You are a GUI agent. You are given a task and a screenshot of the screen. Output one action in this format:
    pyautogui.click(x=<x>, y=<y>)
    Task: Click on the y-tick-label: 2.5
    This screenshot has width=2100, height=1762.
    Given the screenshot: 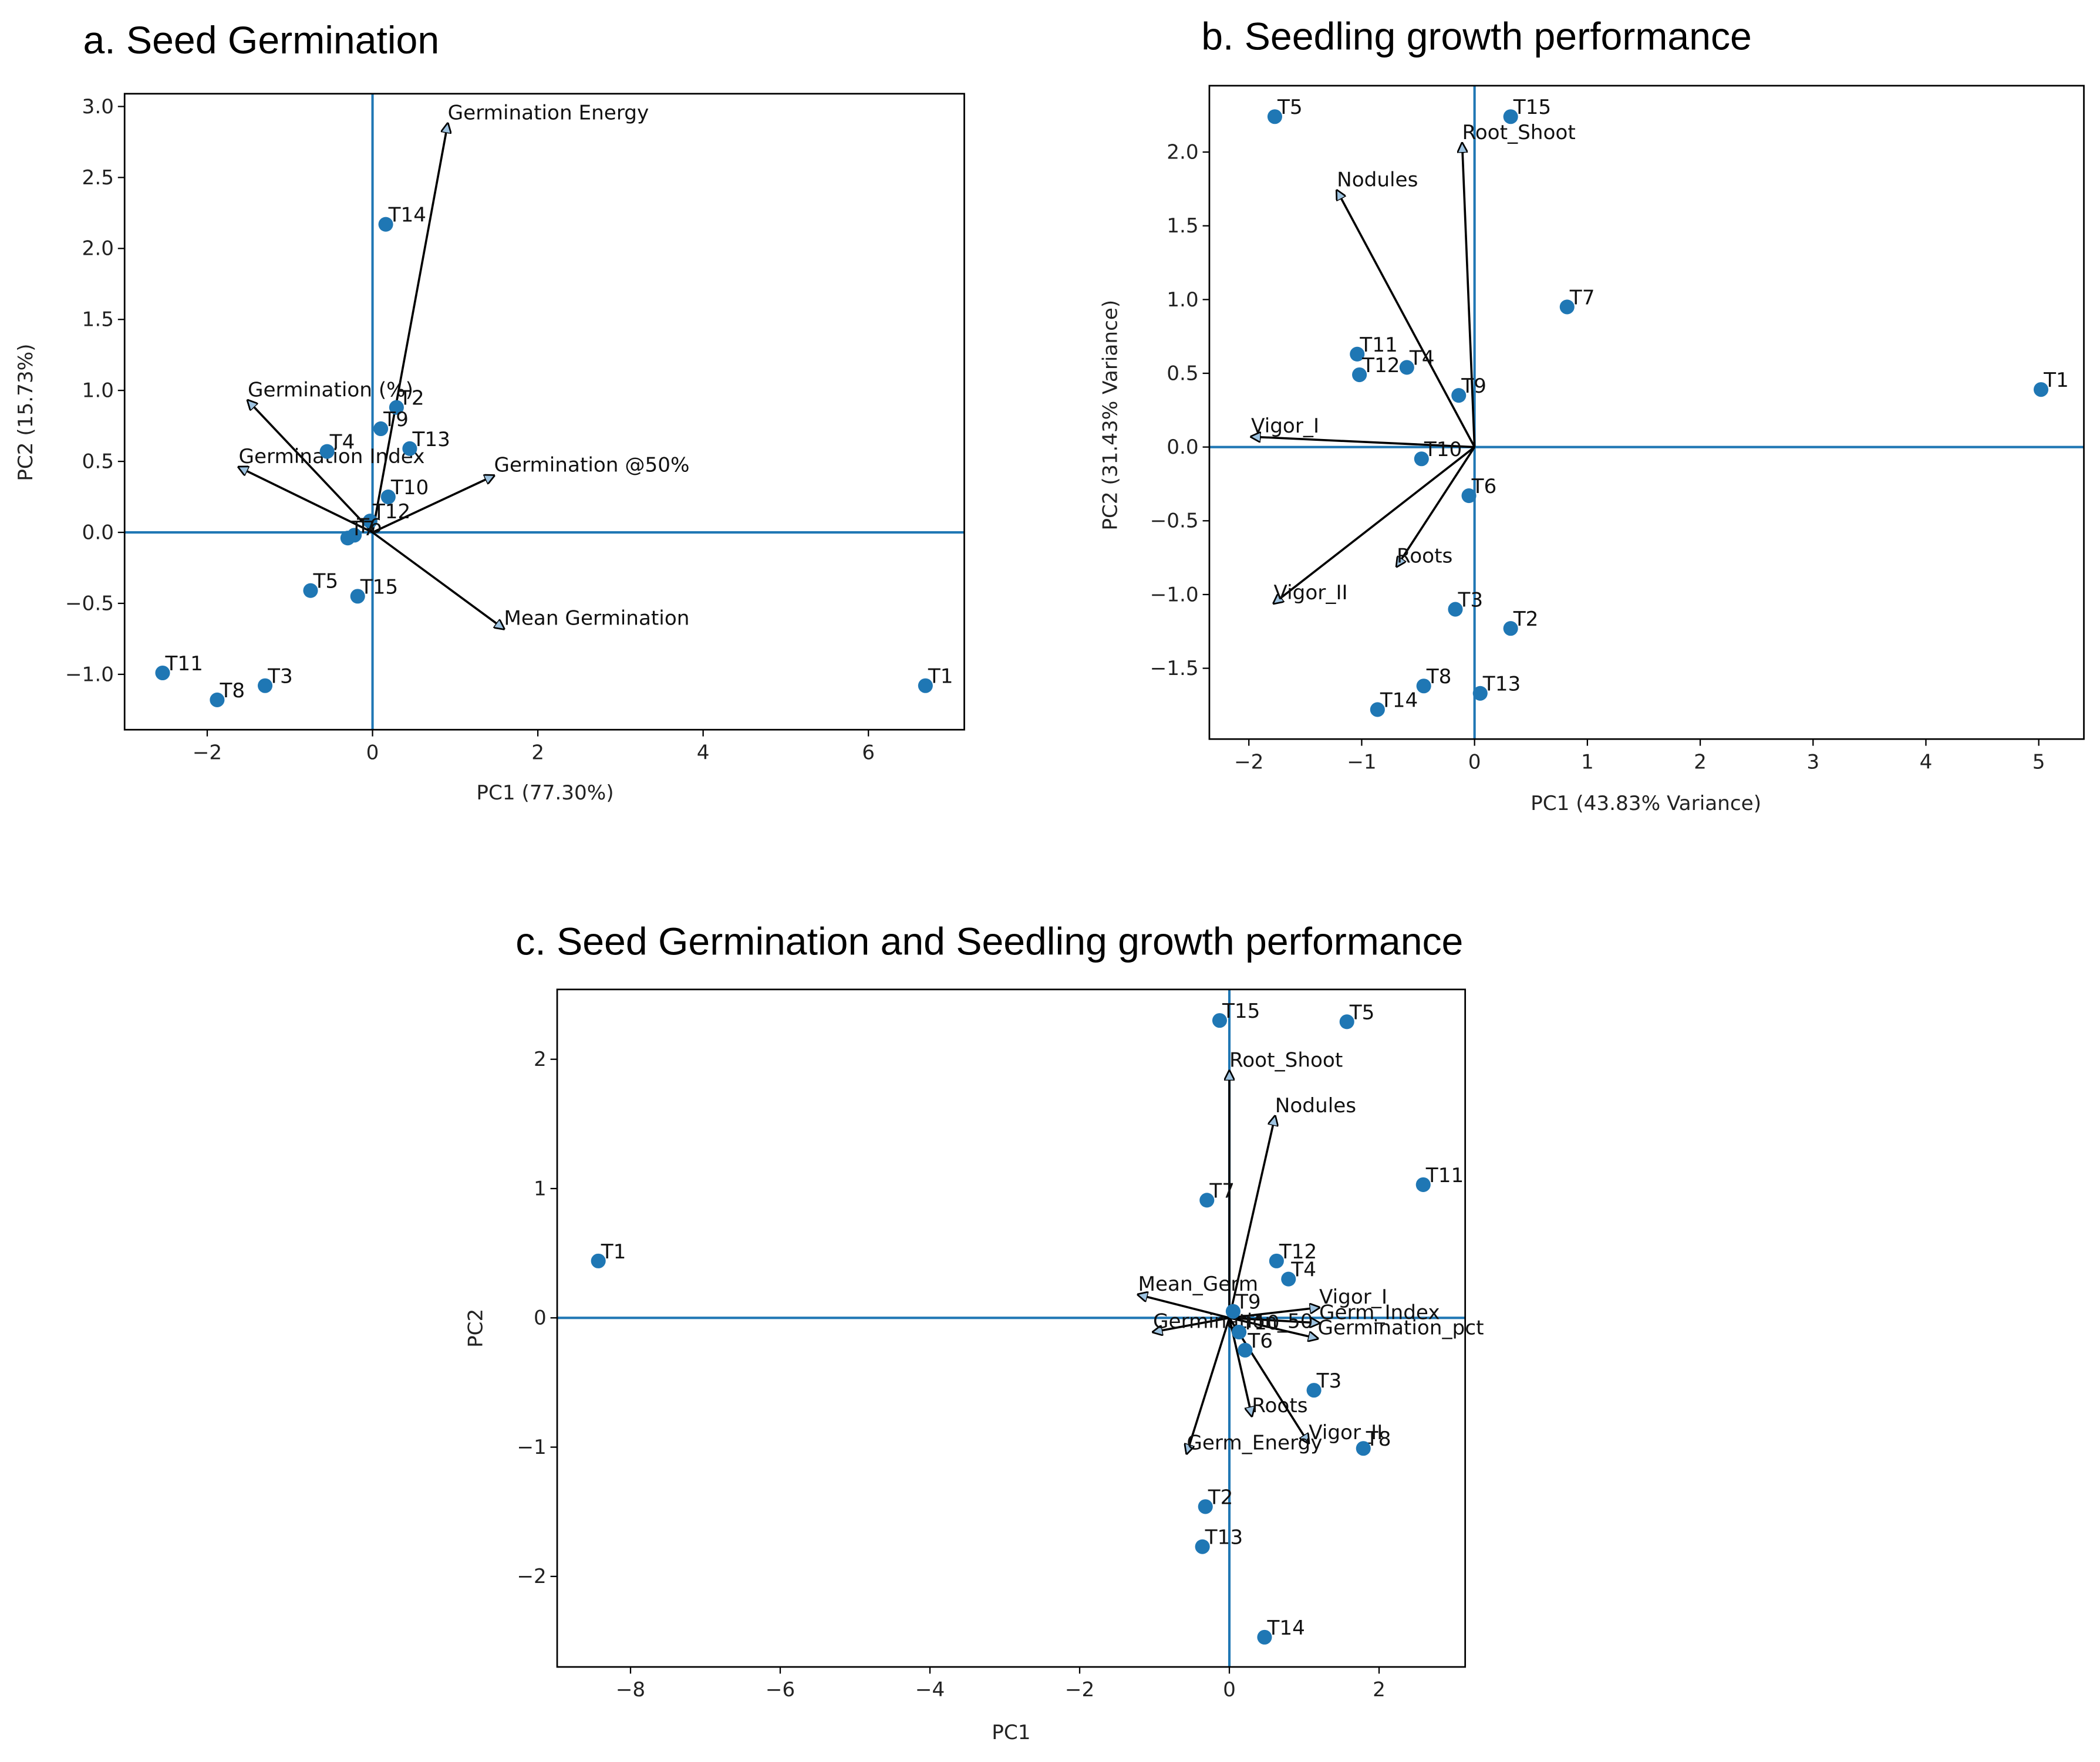 What is the action you would take?
    pyautogui.click(x=98, y=178)
    